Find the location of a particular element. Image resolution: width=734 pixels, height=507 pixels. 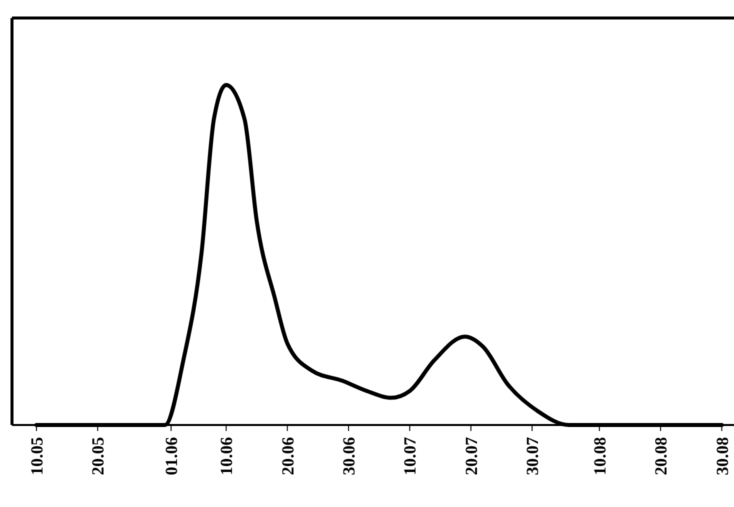

x-tick-label: 20.07 is located at coordinates (471, 456).